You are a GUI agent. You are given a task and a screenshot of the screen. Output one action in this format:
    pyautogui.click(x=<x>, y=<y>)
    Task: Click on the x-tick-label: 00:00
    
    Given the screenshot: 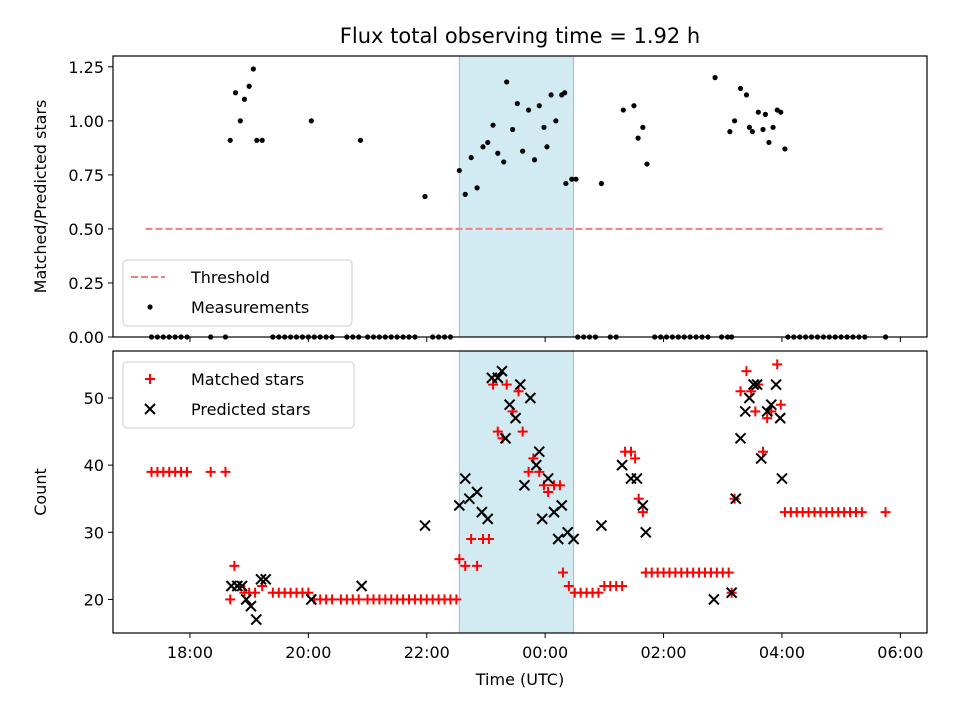 What is the action you would take?
    pyautogui.click(x=545, y=652)
    